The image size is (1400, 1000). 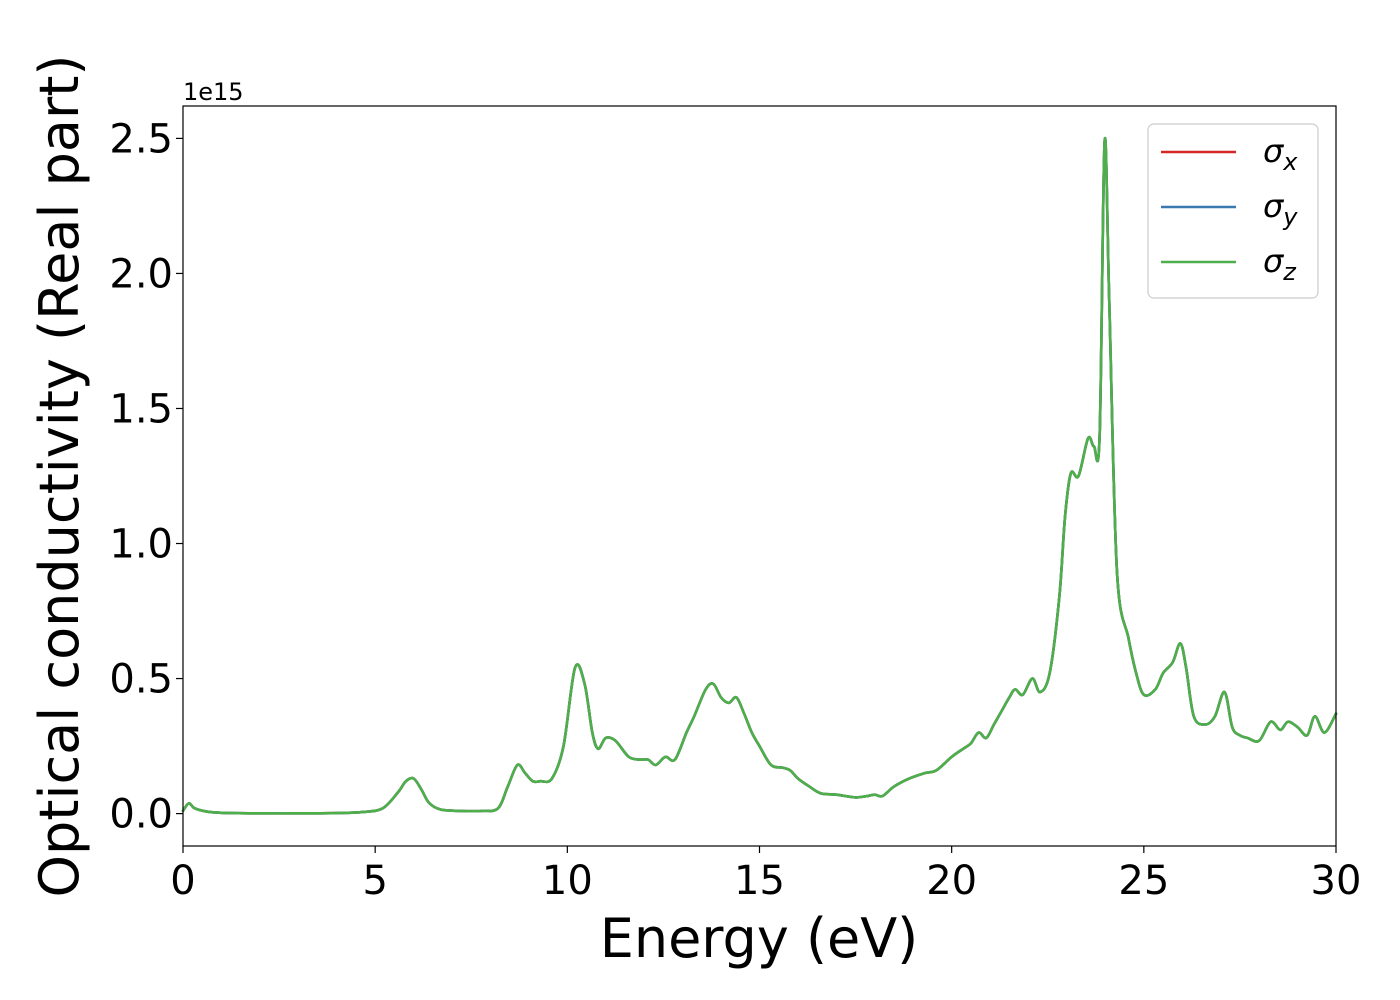 I want to click on y-tick-label: 2.0, so click(x=141, y=274).